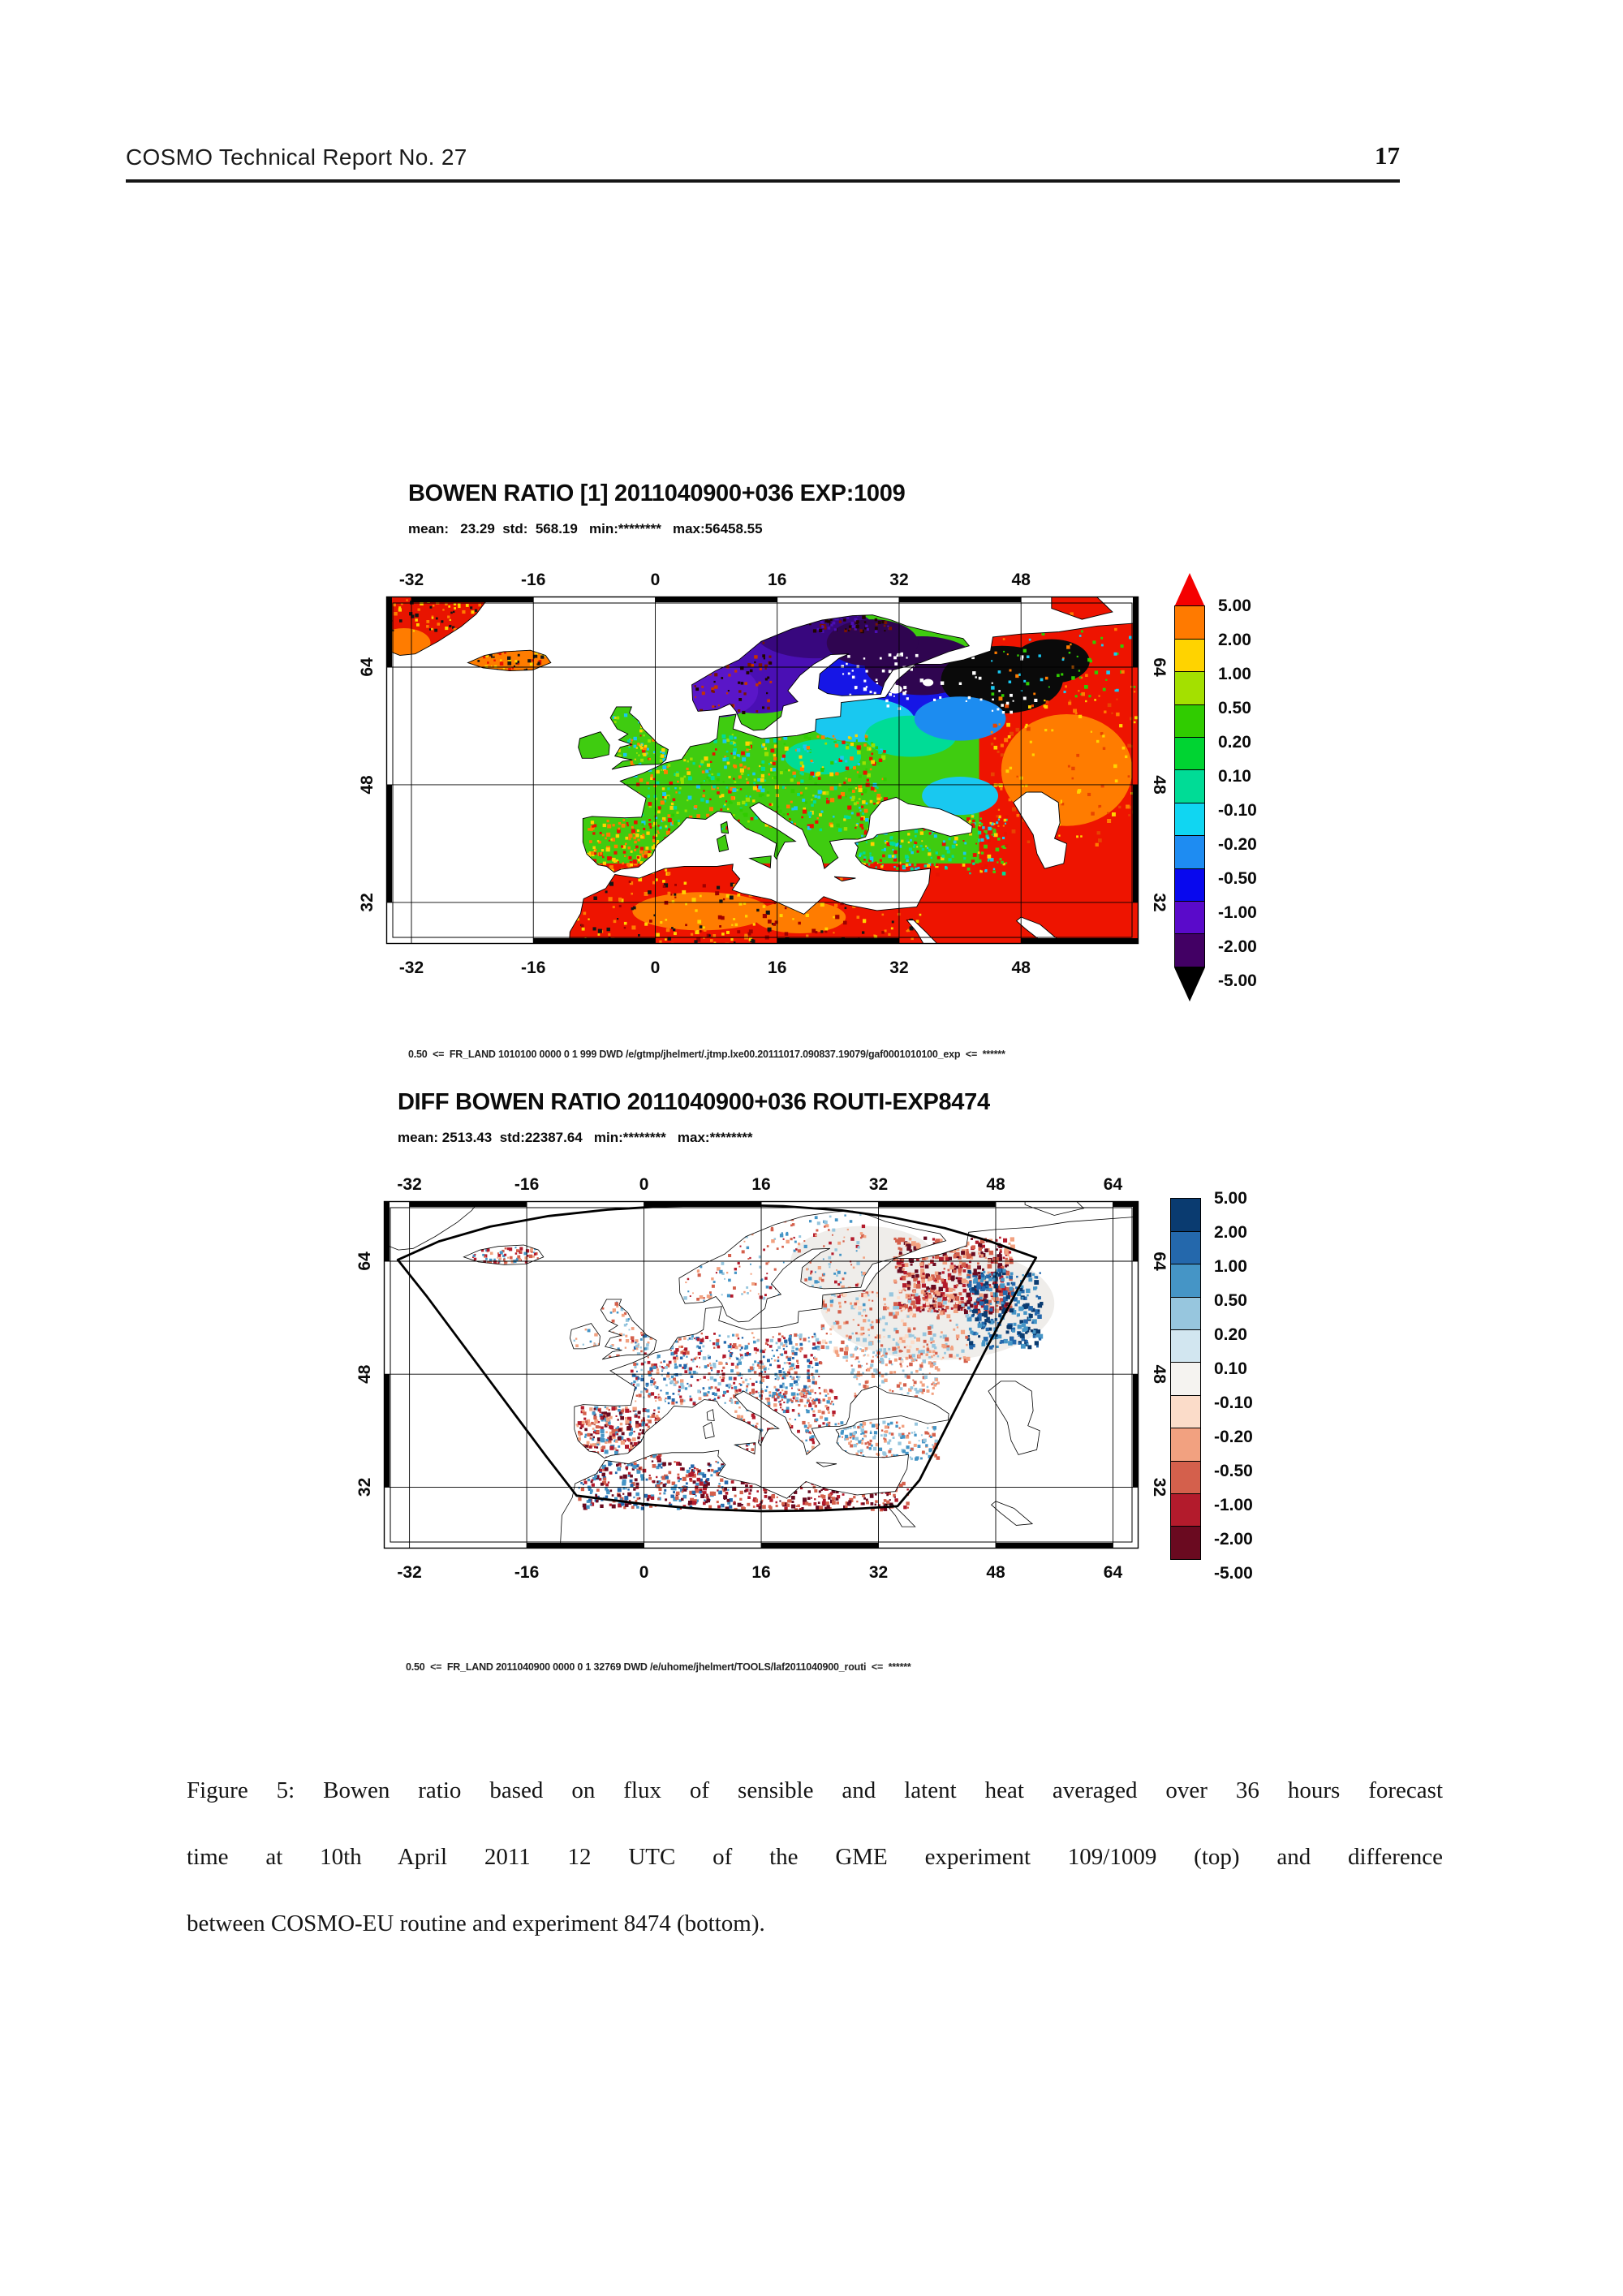 Image resolution: width=1623 pixels, height=2296 pixels. What do you see at coordinates (1189, 985) in the screenshot?
I see `colorbar-bottom-arrow` at bounding box center [1189, 985].